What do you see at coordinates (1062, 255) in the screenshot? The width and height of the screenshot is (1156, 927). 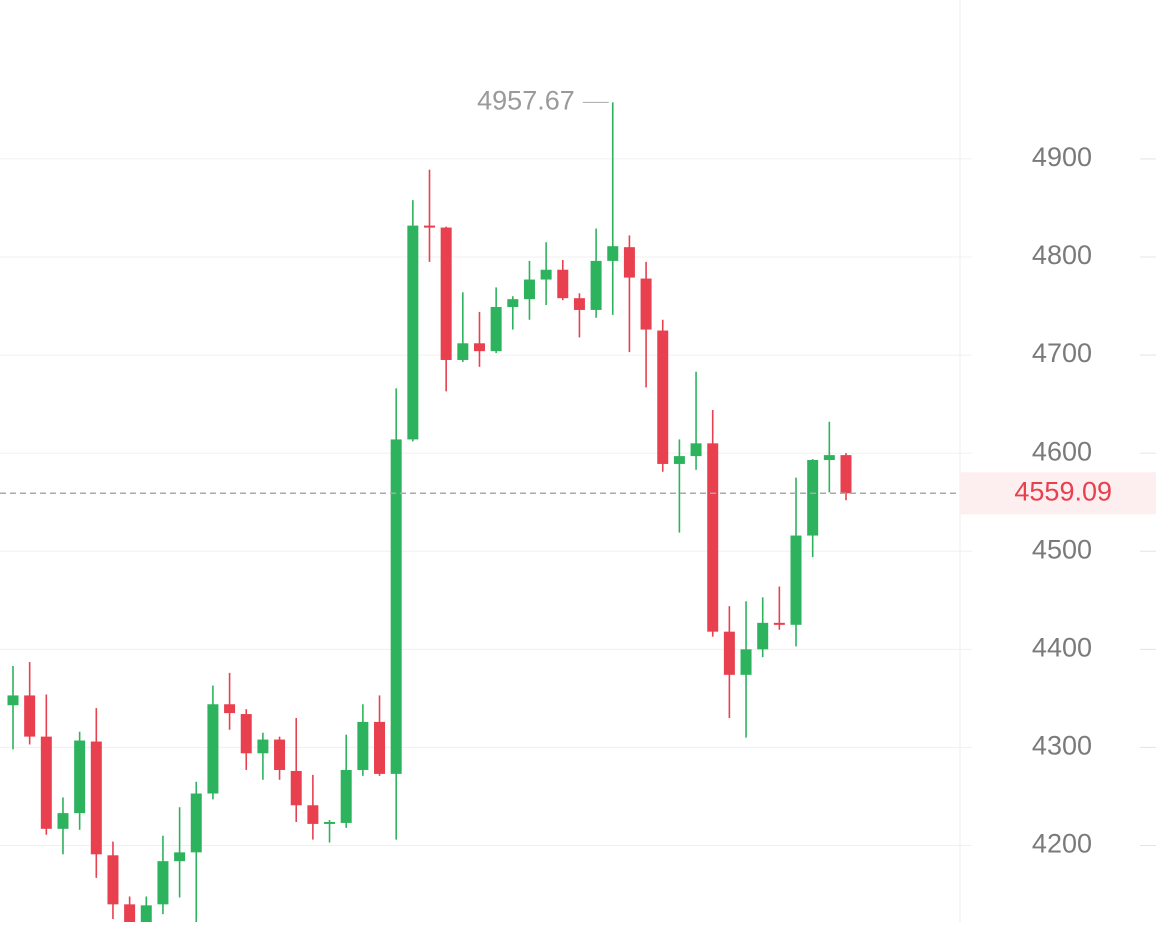 I see `y-tick-label: 4800` at bounding box center [1062, 255].